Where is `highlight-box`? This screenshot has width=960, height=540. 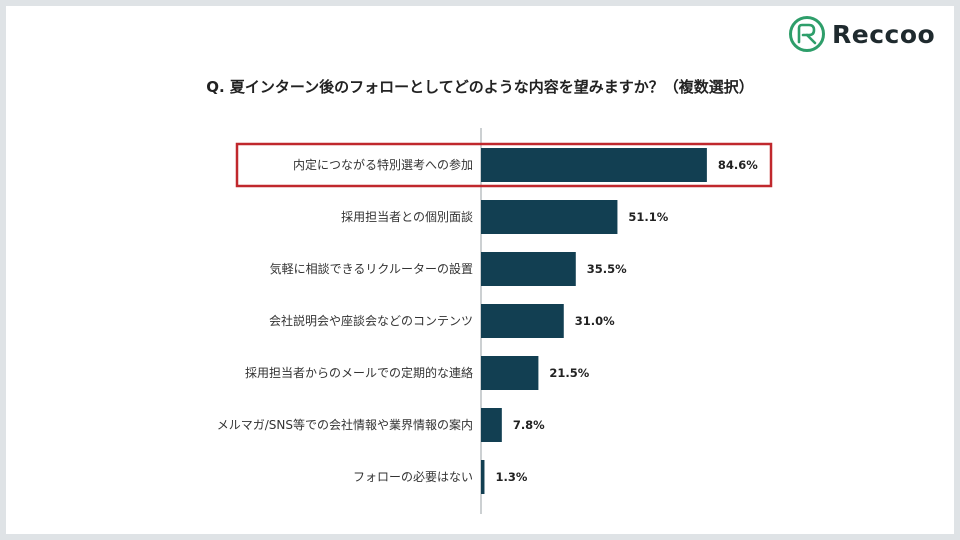
highlight-box is located at coordinates (504, 165).